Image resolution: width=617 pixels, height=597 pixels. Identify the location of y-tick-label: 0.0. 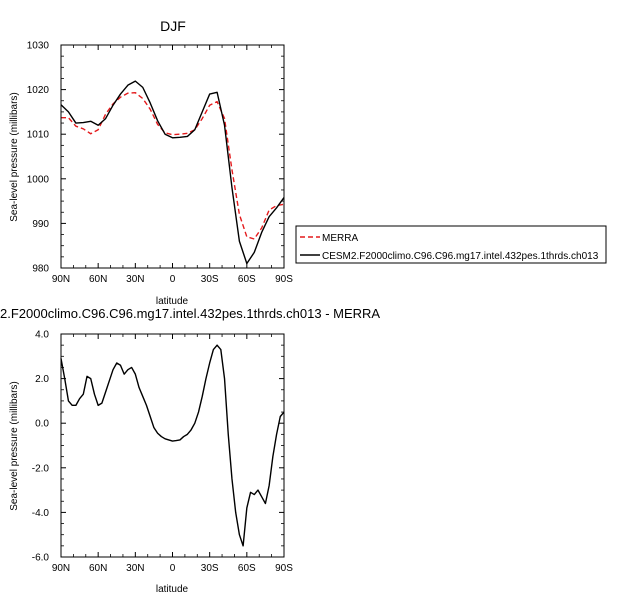
(42, 424).